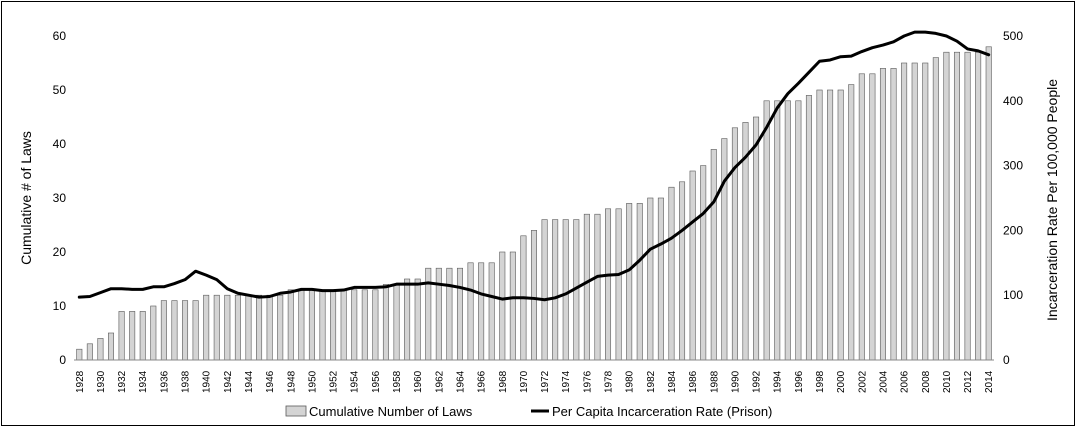 The image size is (1078, 429). Describe the element at coordinates (545, 381) in the screenshot. I see `x-tick-1972: 1972` at that location.